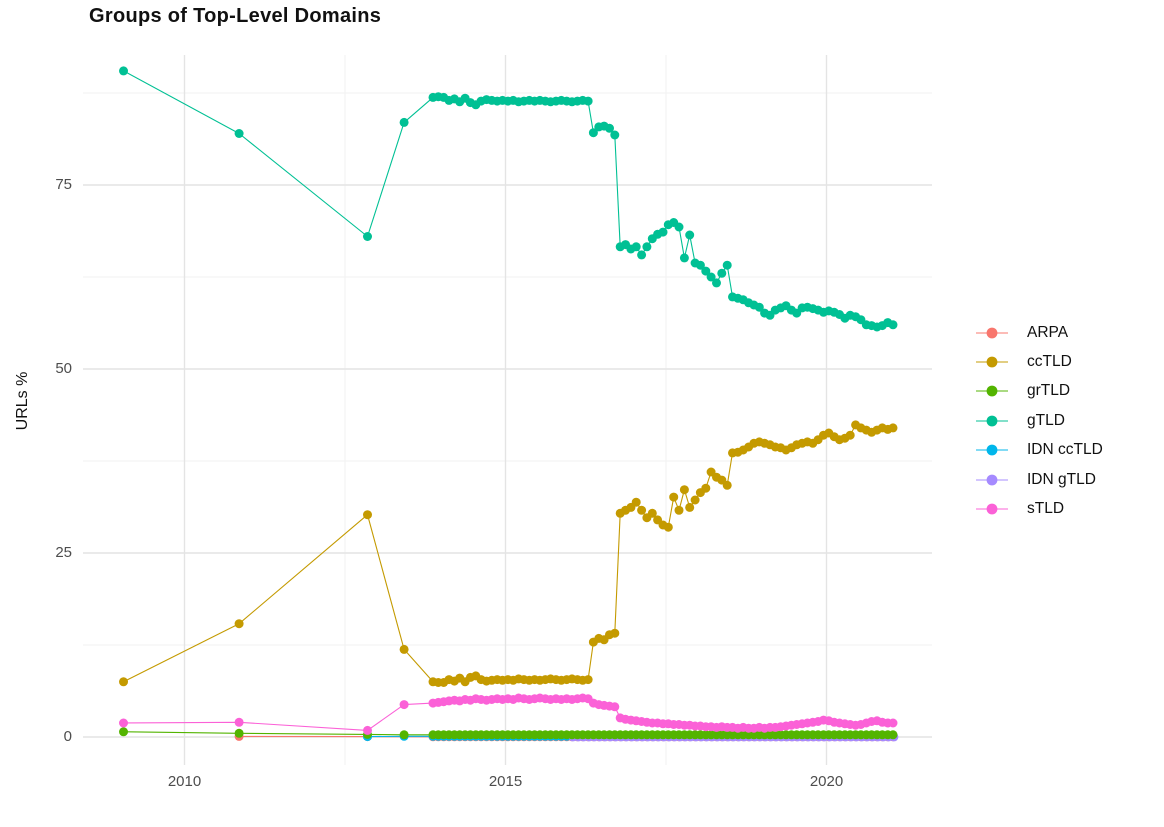 The width and height of the screenshot is (1164, 827). I want to click on y-tick-label-0: 0, so click(67, 736).